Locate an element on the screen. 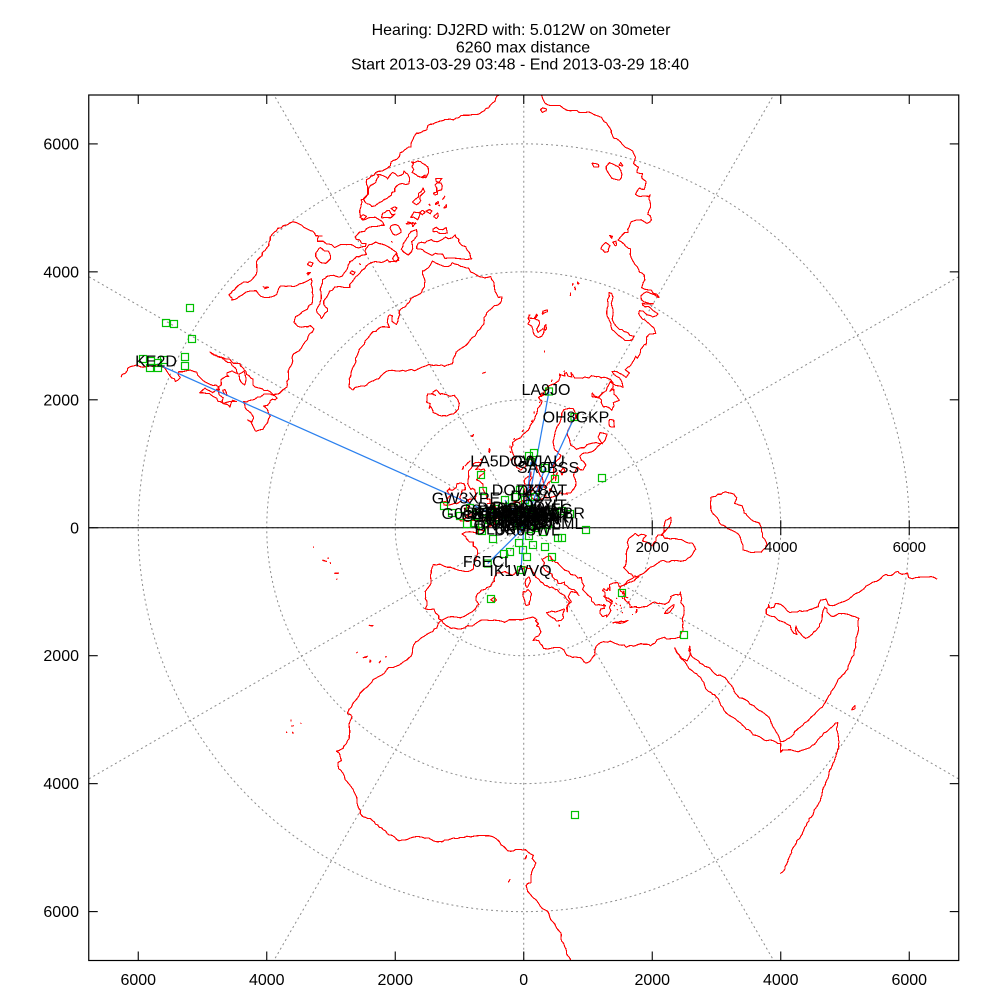 This screenshot has height=1000, width=1000. svg-text: OK1UBR is located at coordinates (552, 514).